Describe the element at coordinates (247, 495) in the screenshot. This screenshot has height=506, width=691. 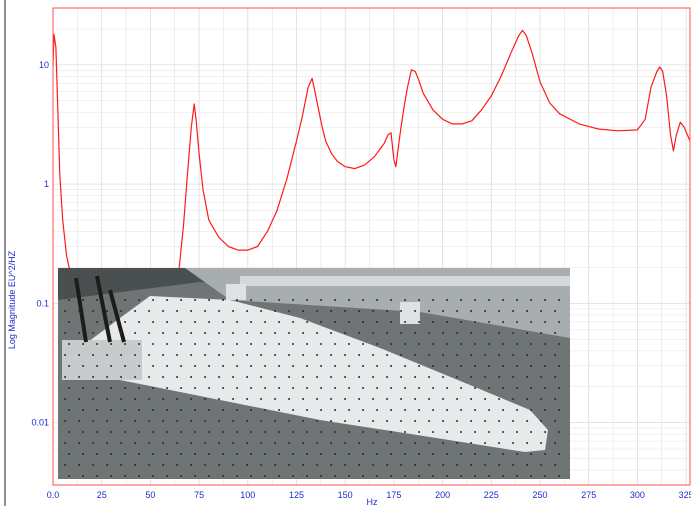
I see `x-tick-label: 100` at that location.